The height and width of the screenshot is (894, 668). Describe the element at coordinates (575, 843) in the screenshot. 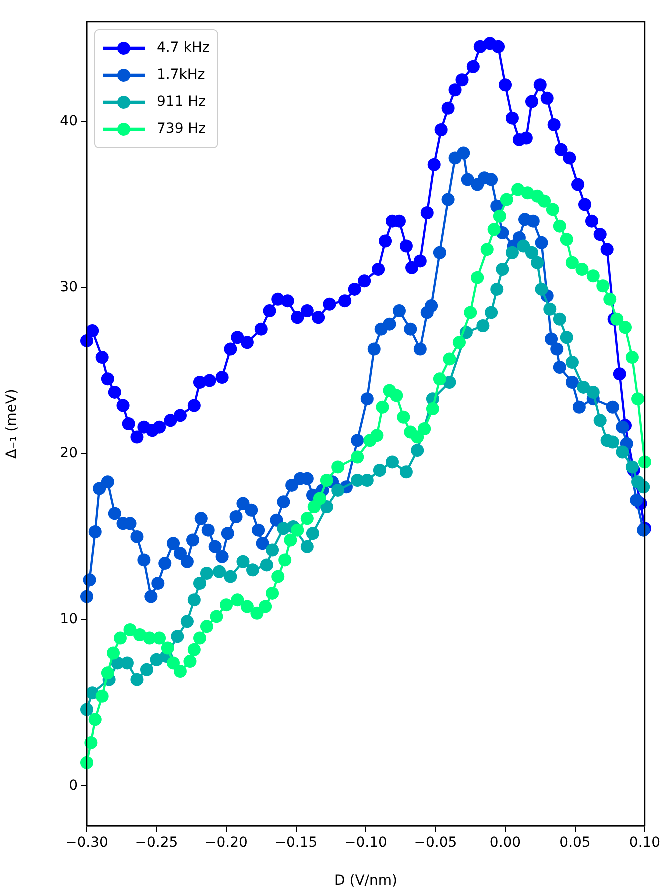

I see `x-tick-label: 0.05` at that location.